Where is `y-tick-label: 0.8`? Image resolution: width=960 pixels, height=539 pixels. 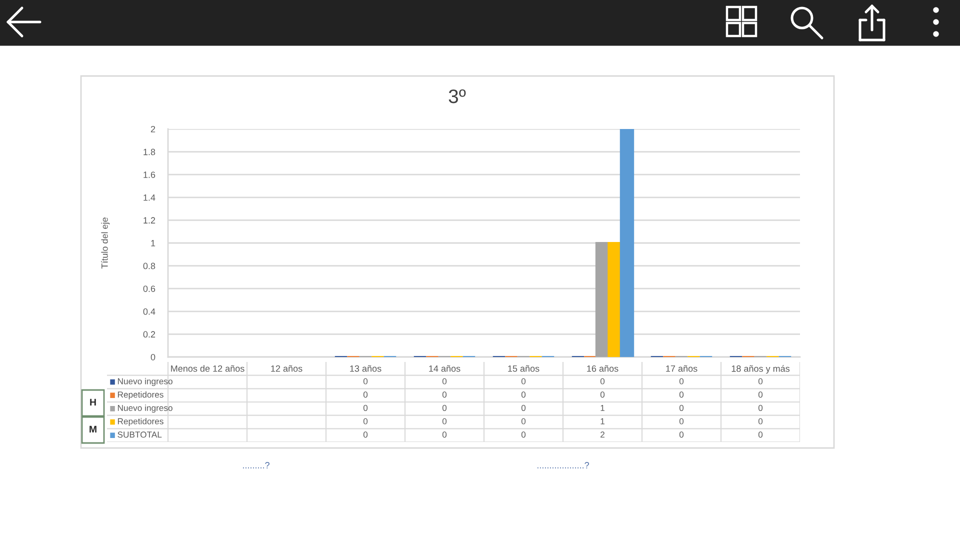 y-tick-label: 0.8 is located at coordinates (149, 266).